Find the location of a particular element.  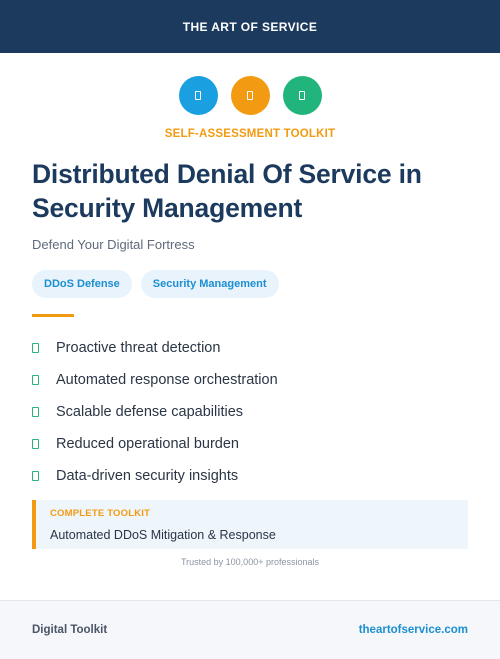

brand-name: THE ART OF SERVICE is located at coordinates (250, 26).